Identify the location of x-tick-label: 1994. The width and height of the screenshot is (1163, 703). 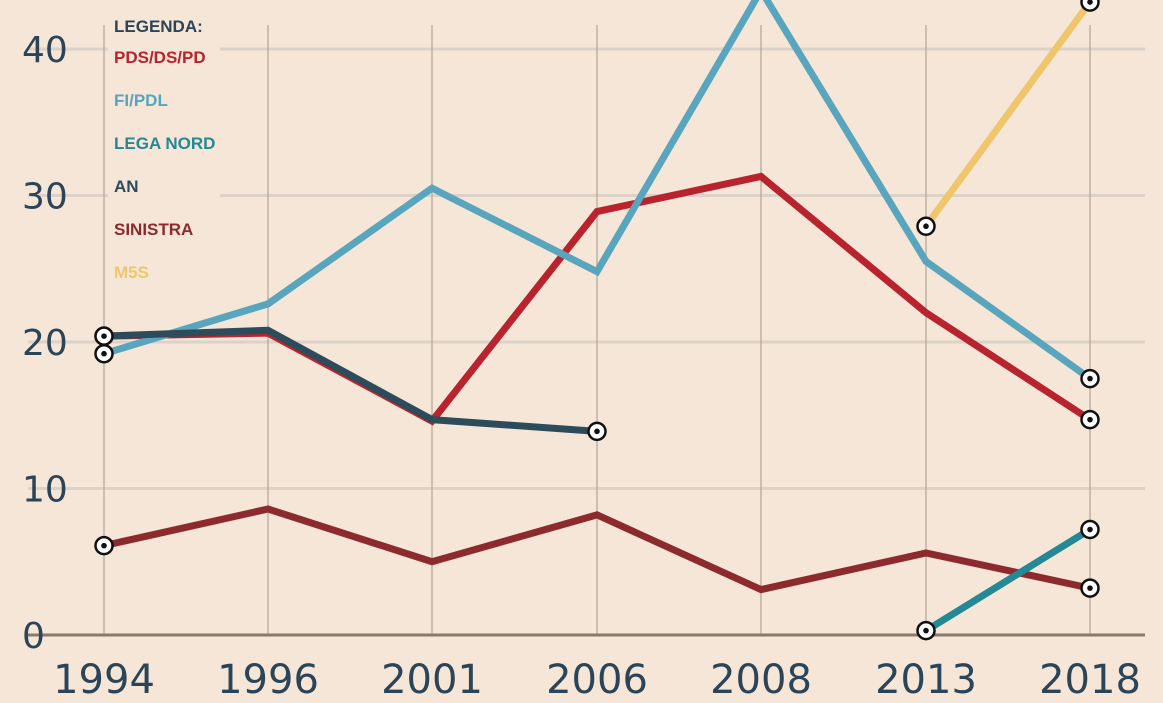
(104, 680).